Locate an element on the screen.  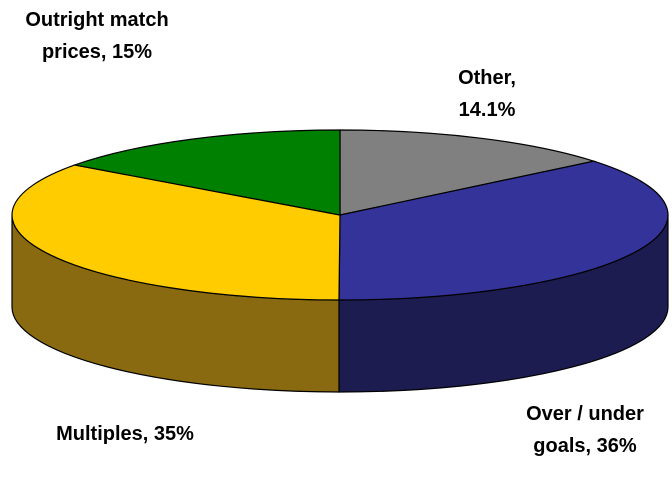
data-label: Over / under goals, 36% is located at coordinates (585, 430).